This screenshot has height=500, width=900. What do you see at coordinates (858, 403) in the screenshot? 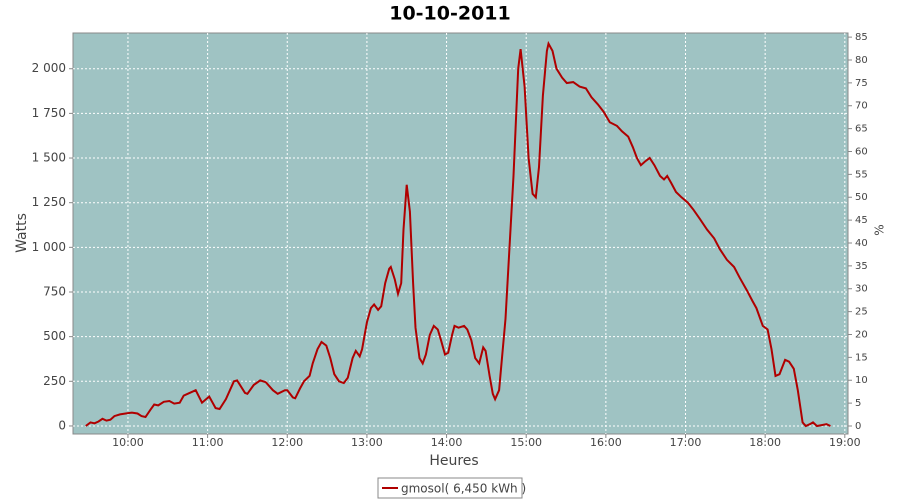
I see `y2-tick-label: 5` at bounding box center [858, 403].